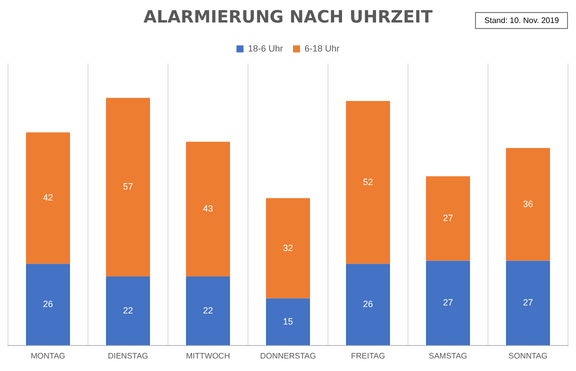 Image resolution: width=576 pixels, height=371 pixels. I want to click on data-label: 15, so click(288, 321).